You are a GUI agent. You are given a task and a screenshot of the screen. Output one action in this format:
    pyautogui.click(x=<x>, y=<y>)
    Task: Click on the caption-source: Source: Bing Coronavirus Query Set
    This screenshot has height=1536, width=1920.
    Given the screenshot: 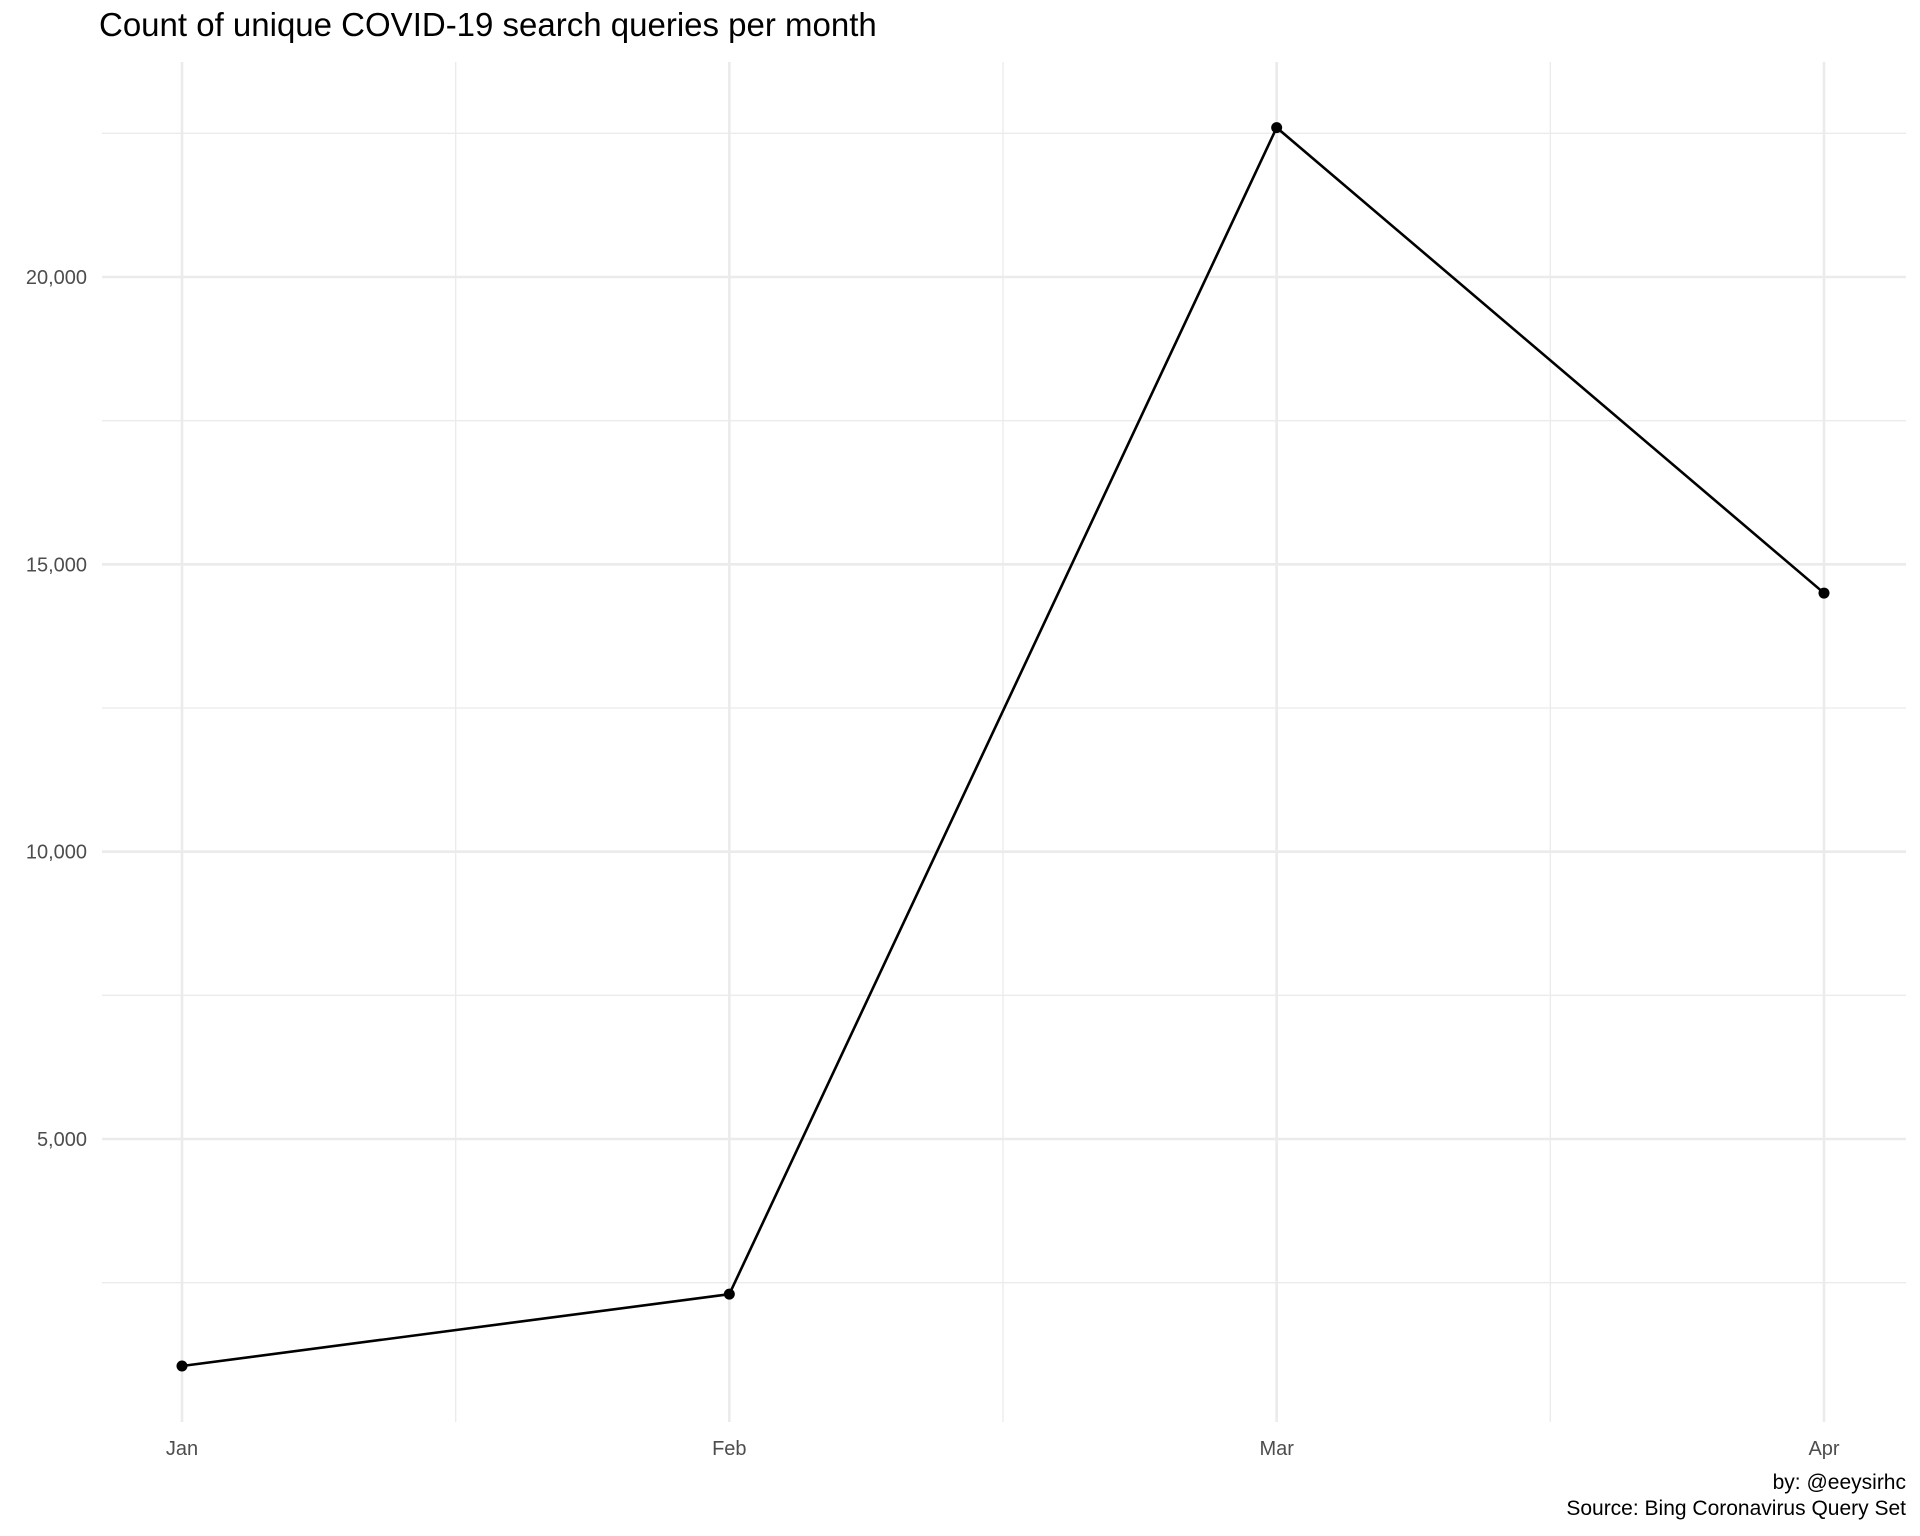 What is the action you would take?
    pyautogui.click(x=1736, y=1508)
    